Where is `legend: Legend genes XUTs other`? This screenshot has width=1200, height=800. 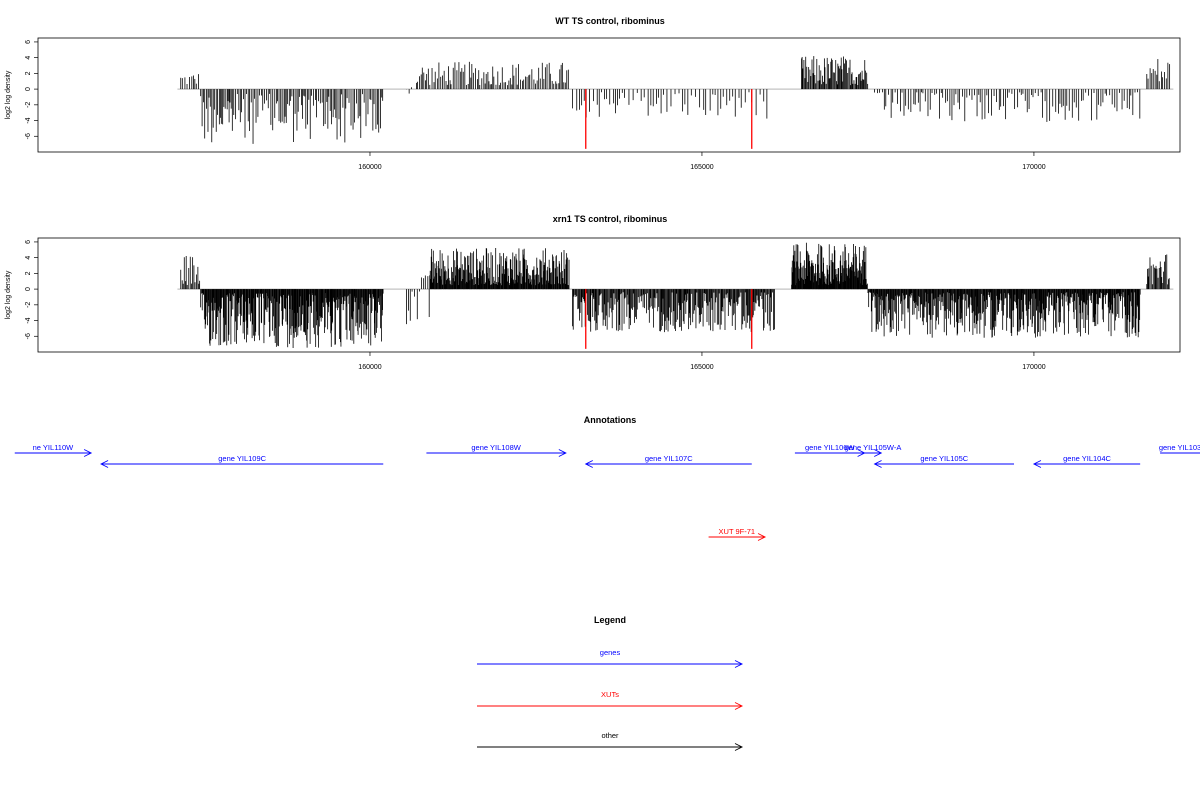
legend: Legend genes XUTs other is located at coordinates (610, 683).